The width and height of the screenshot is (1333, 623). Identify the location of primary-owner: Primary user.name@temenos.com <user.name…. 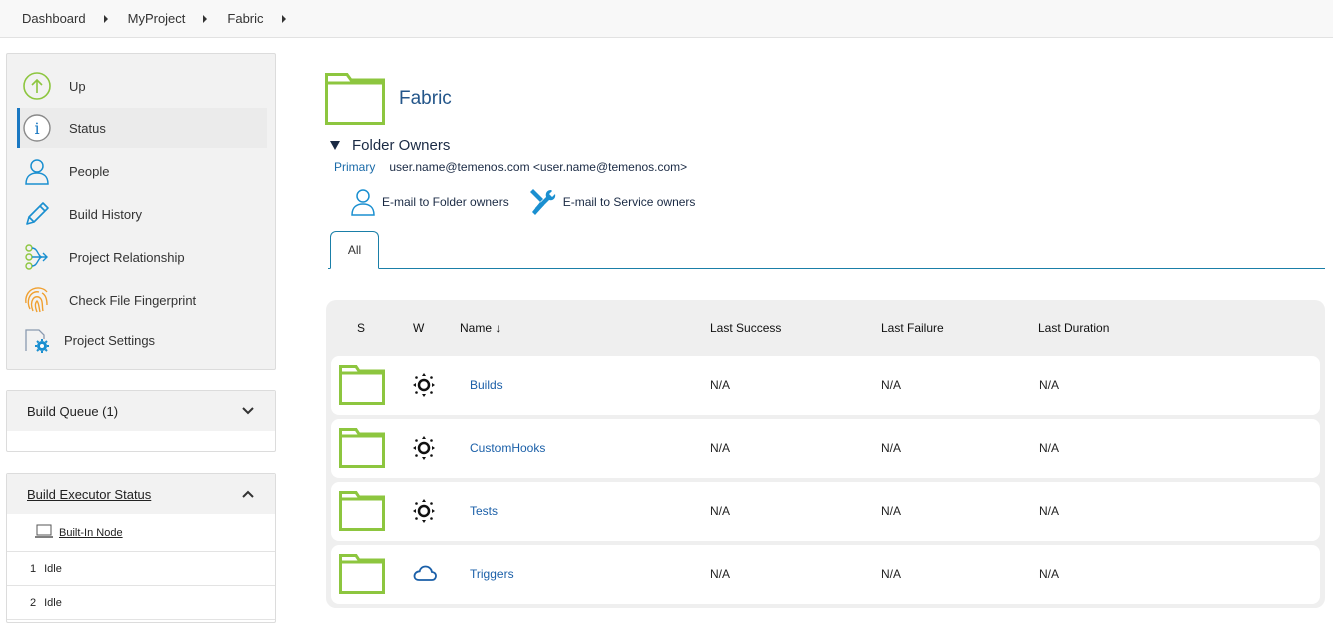
(510, 167).